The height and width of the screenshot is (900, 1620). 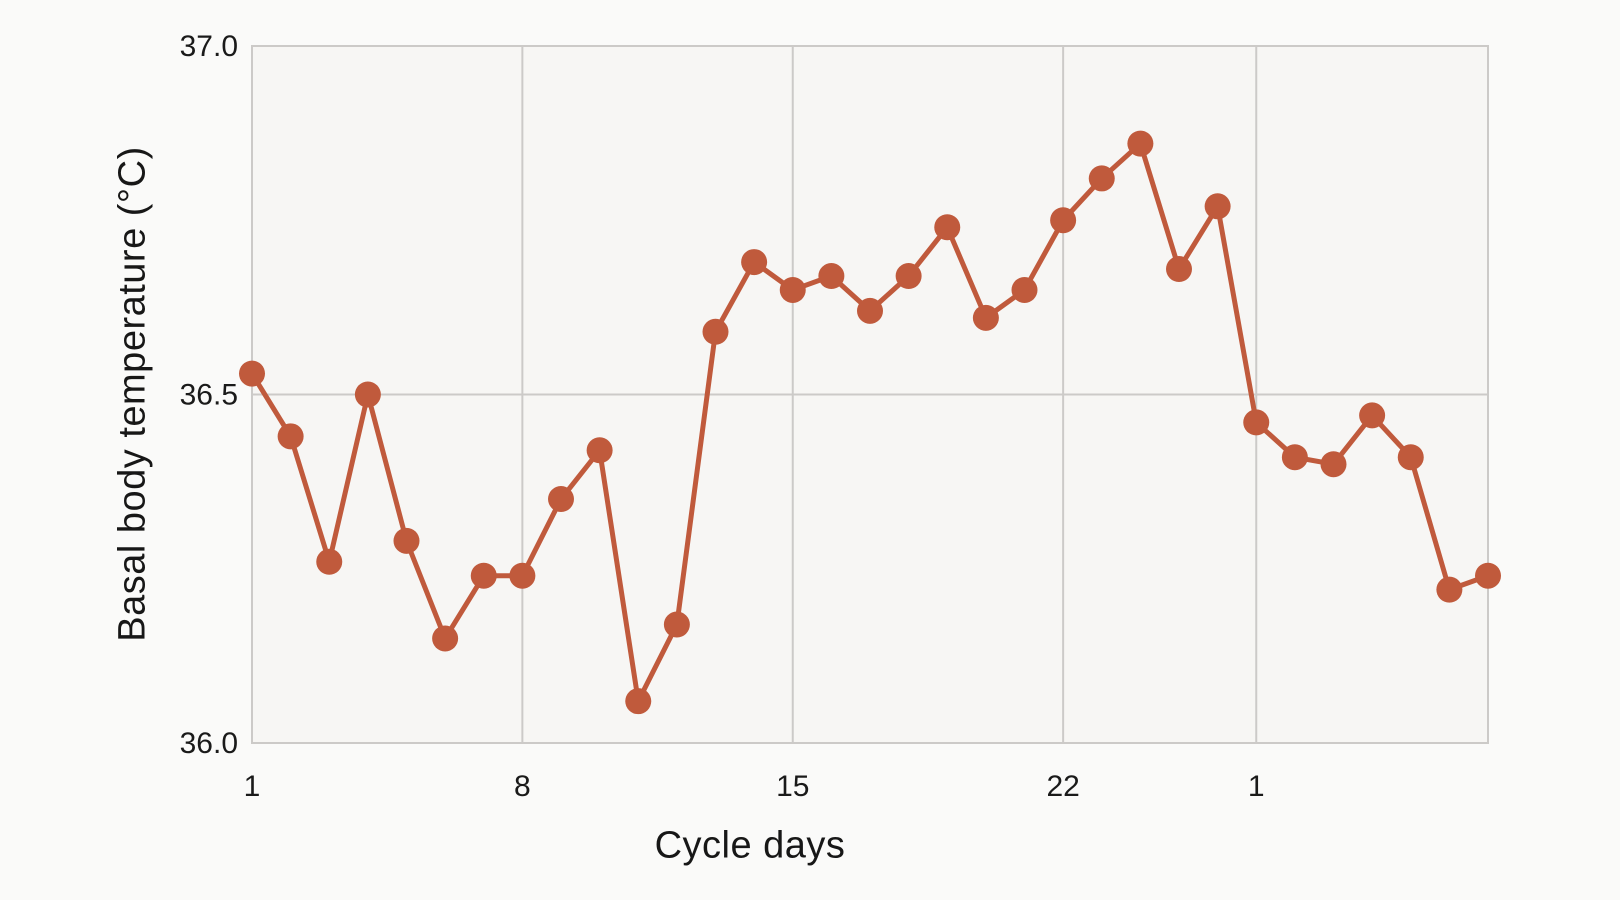 What do you see at coordinates (750, 845) in the screenshot?
I see `x-axis-title: Cycle days` at bounding box center [750, 845].